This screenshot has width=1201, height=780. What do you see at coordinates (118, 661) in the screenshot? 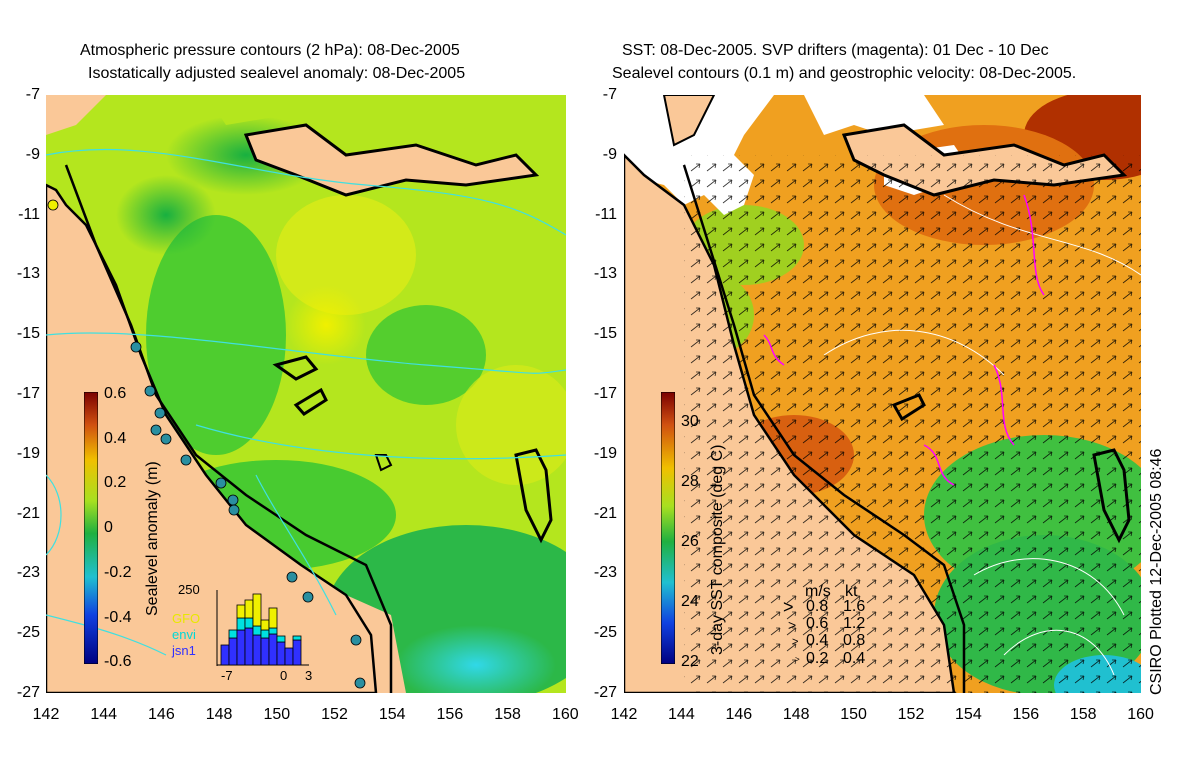
I see `left-cb-tick-6: -0.6` at bounding box center [118, 661].